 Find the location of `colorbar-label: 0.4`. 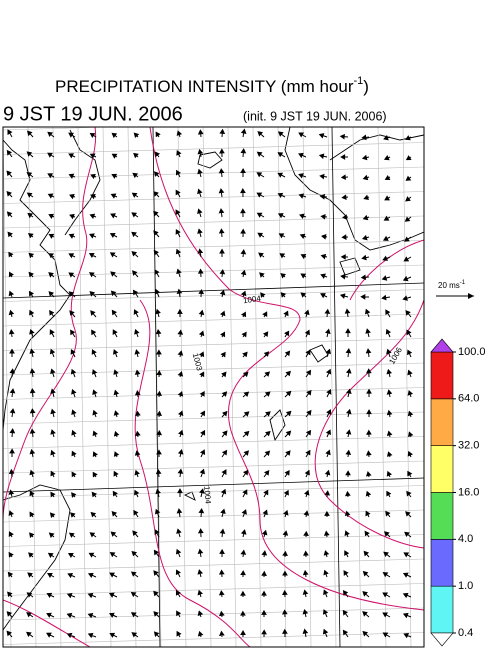

colorbar-label: 0.4 is located at coordinates (465, 633).